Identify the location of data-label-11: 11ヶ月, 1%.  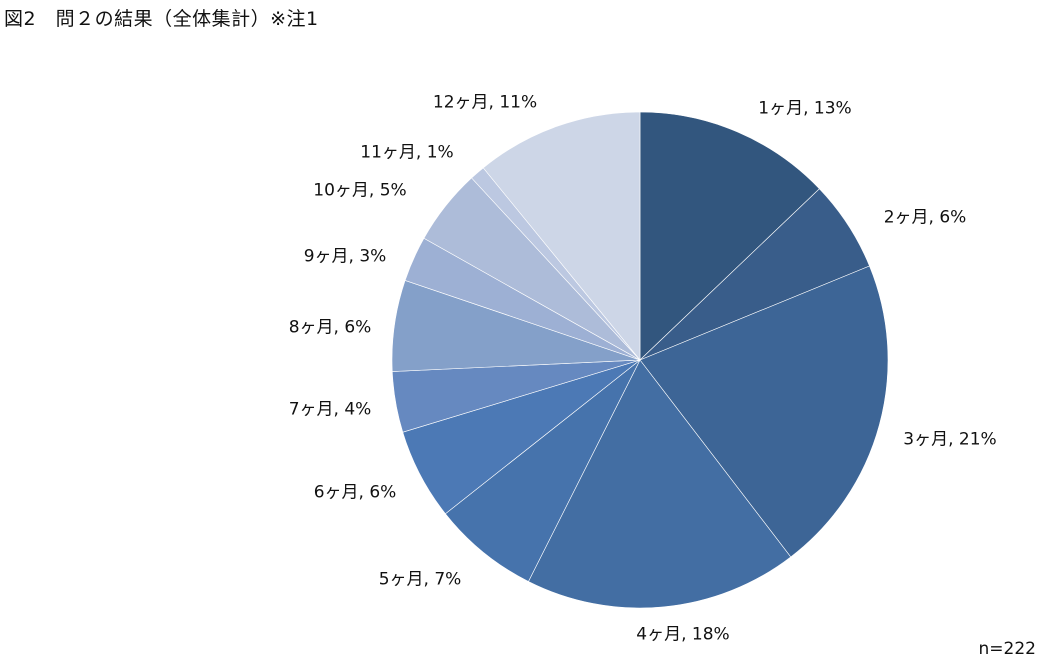
(407, 152).